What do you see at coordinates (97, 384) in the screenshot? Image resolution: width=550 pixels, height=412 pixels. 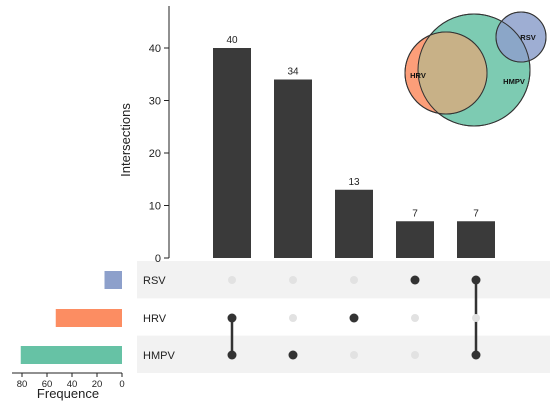 I see `set-size-tick-label: 20` at bounding box center [97, 384].